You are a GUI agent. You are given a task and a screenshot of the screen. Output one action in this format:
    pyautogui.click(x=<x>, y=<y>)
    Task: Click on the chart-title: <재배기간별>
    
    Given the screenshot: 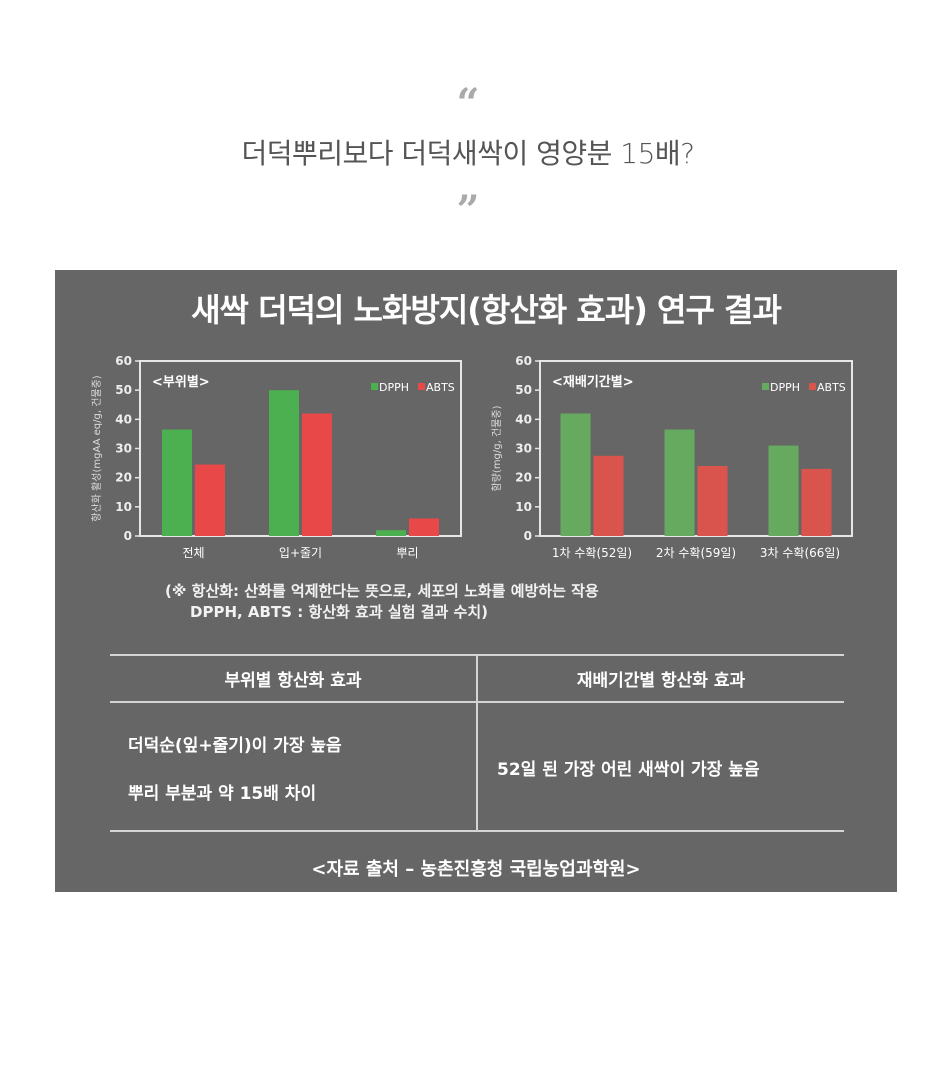 What is the action you would take?
    pyautogui.click(x=593, y=382)
    